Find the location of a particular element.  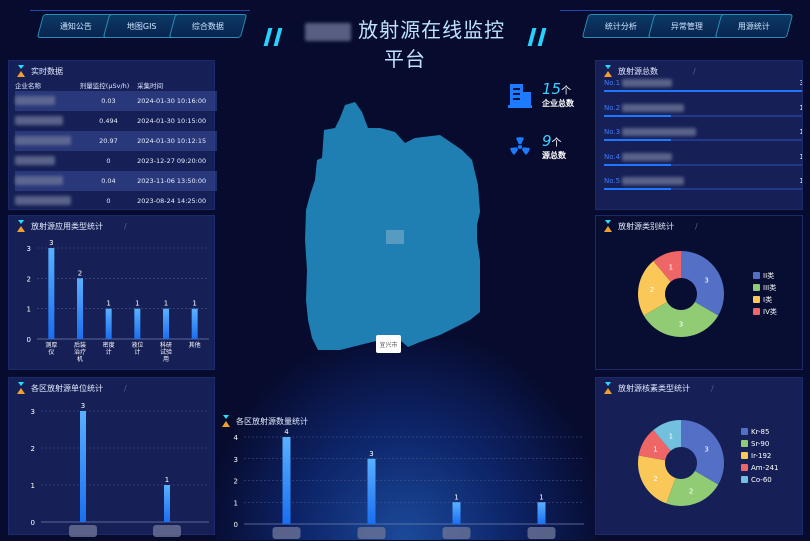

timestamp: 2024-01-30 10:16:00 is located at coordinates (177, 101).